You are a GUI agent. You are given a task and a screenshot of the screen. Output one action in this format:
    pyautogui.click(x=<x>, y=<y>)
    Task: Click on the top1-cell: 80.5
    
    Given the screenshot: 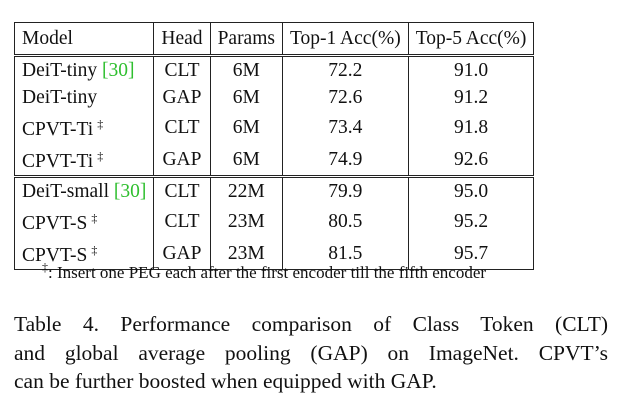 What is the action you would take?
    pyautogui.click(x=345, y=221)
    